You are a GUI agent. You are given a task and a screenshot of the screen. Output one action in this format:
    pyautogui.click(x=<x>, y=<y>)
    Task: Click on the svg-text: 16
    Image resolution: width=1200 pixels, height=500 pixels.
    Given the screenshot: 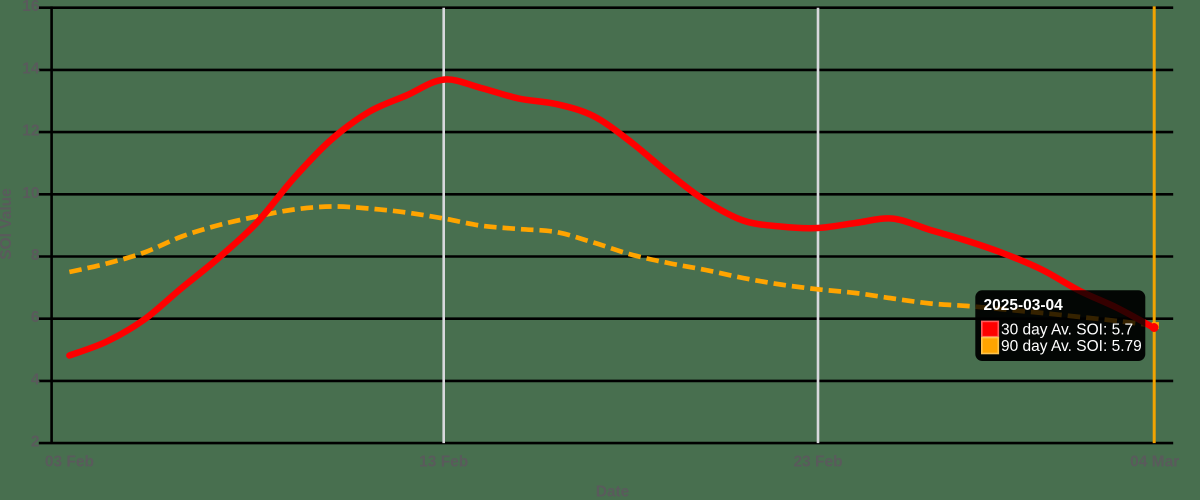 What is the action you would take?
    pyautogui.click(x=31, y=7)
    